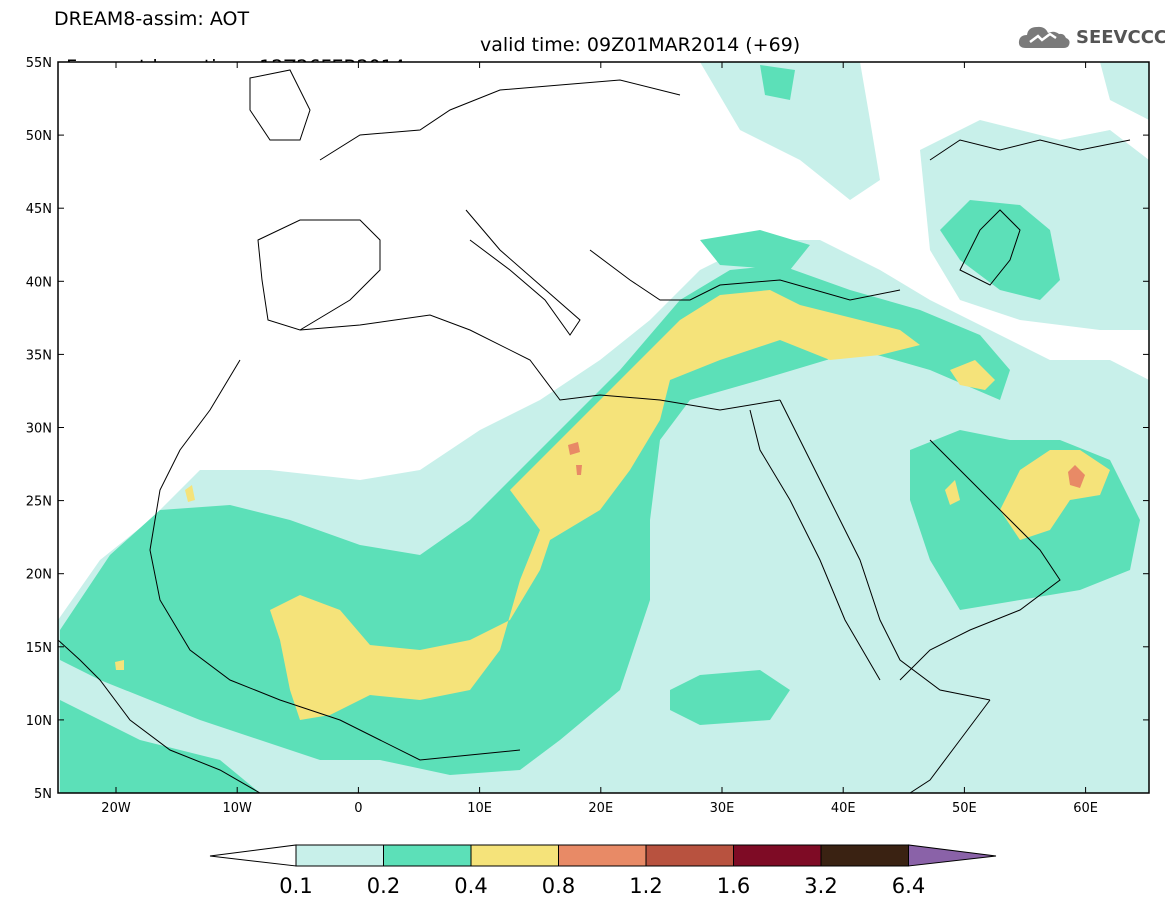 The width and height of the screenshot is (1165, 905). What do you see at coordinates (39, 282) in the screenshot?
I see `lat-label: 40N` at bounding box center [39, 282].